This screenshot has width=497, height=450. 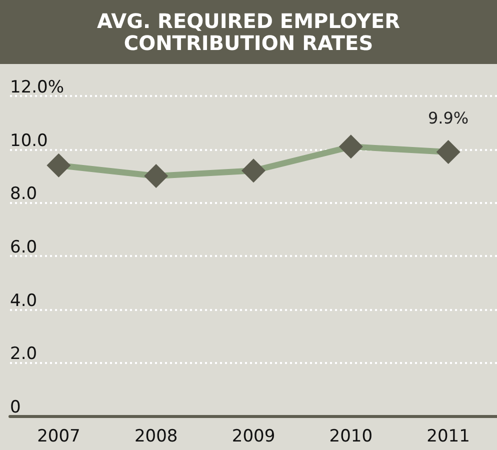 I want to click on x-tick-label: 2008, so click(x=156, y=436).